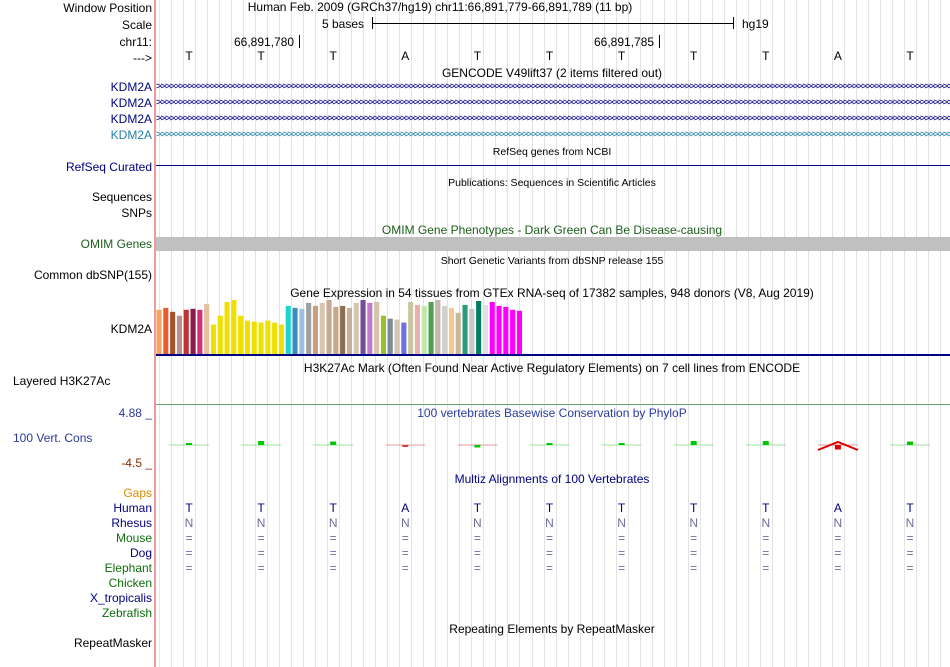  I want to click on phylop-conservation-plot, so click(553, 445).